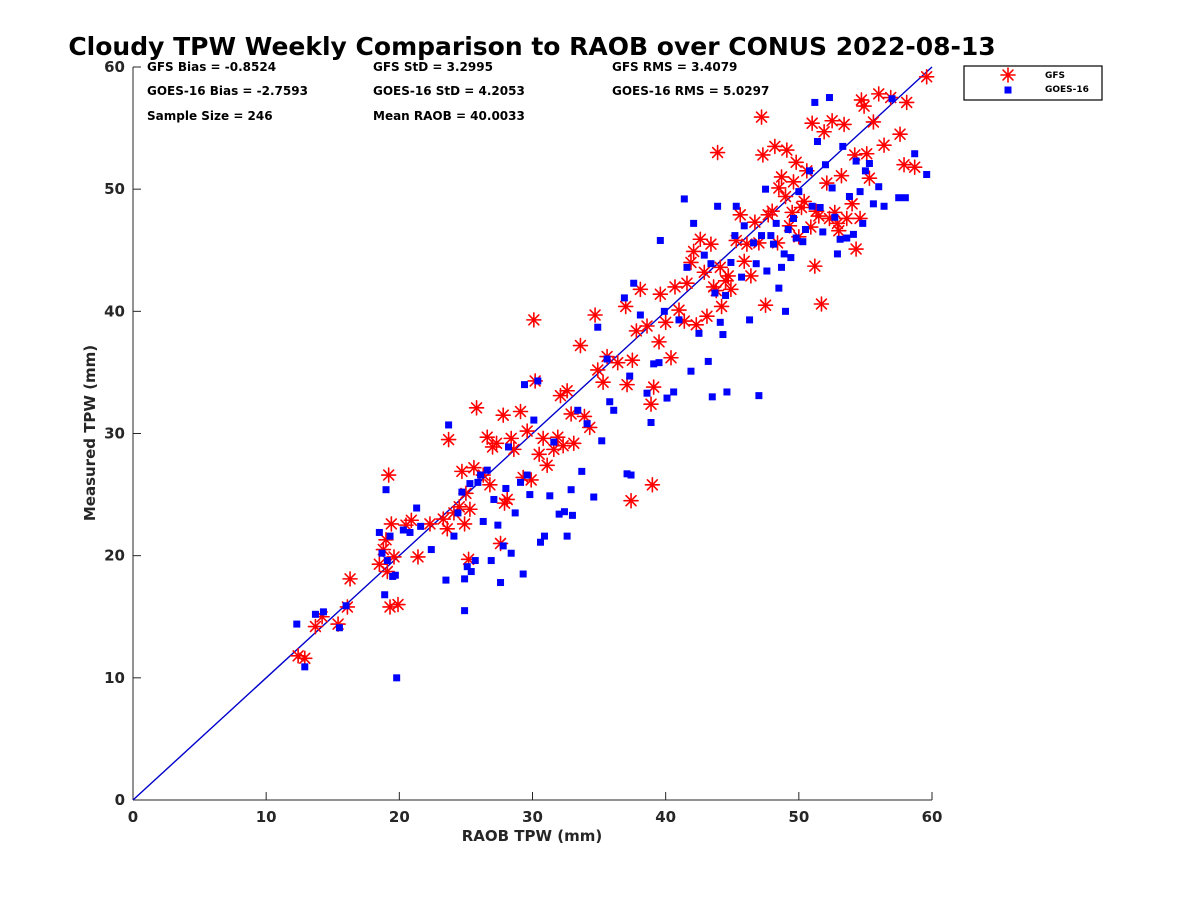 The width and height of the screenshot is (1200, 900). What do you see at coordinates (399, 817) in the screenshot?
I see `x-tick-label: 20` at bounding box center [399, 817].